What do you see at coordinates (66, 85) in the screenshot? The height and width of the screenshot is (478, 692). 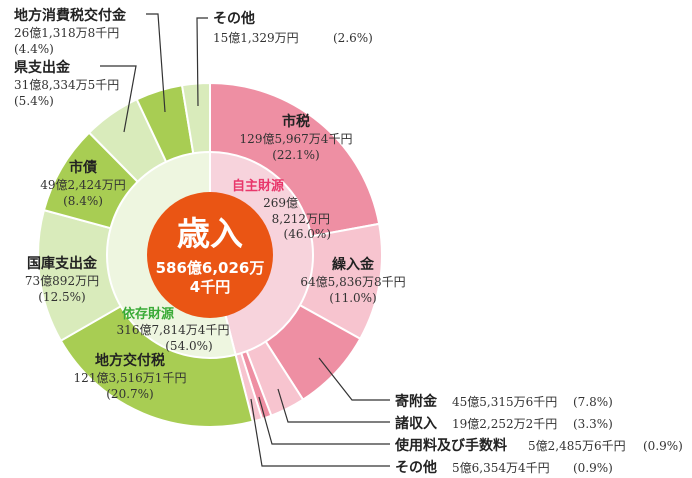 I see `label-ken-amount: 31億8,334万5千円` at bounding box center [66, 85].